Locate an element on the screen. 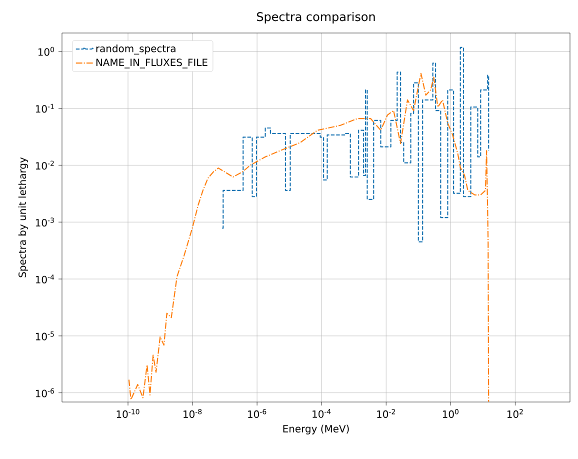  legend-label: random_spectra is located at coordinates (136, 49).